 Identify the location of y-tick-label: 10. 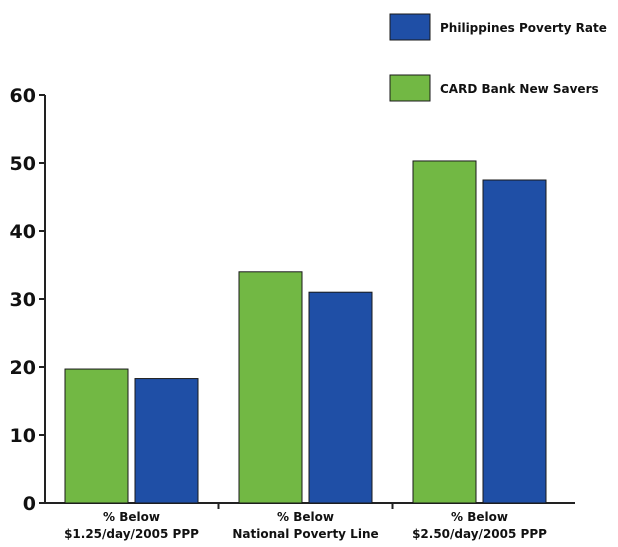
(23, 436).